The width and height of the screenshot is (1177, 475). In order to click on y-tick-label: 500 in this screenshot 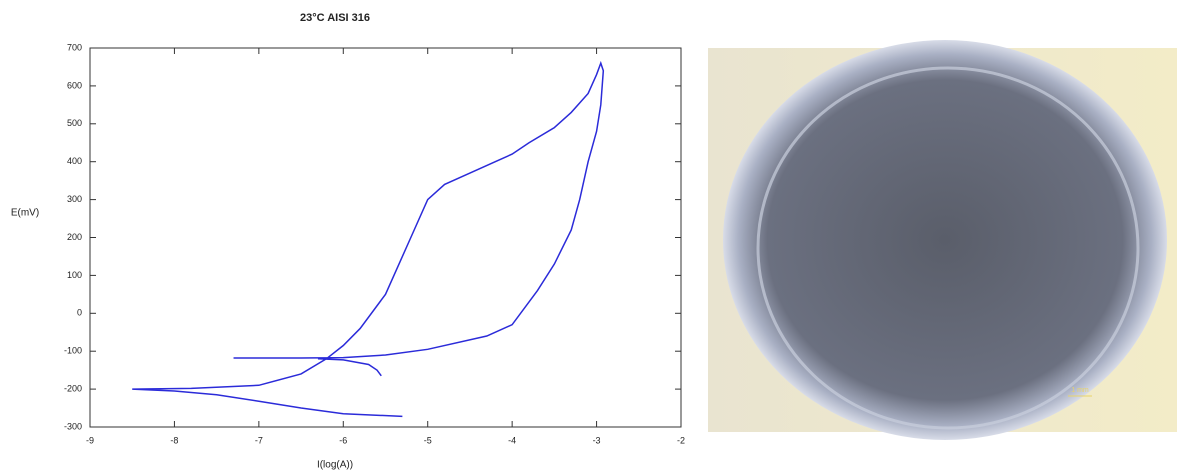, I will do `click(74, 123)`.